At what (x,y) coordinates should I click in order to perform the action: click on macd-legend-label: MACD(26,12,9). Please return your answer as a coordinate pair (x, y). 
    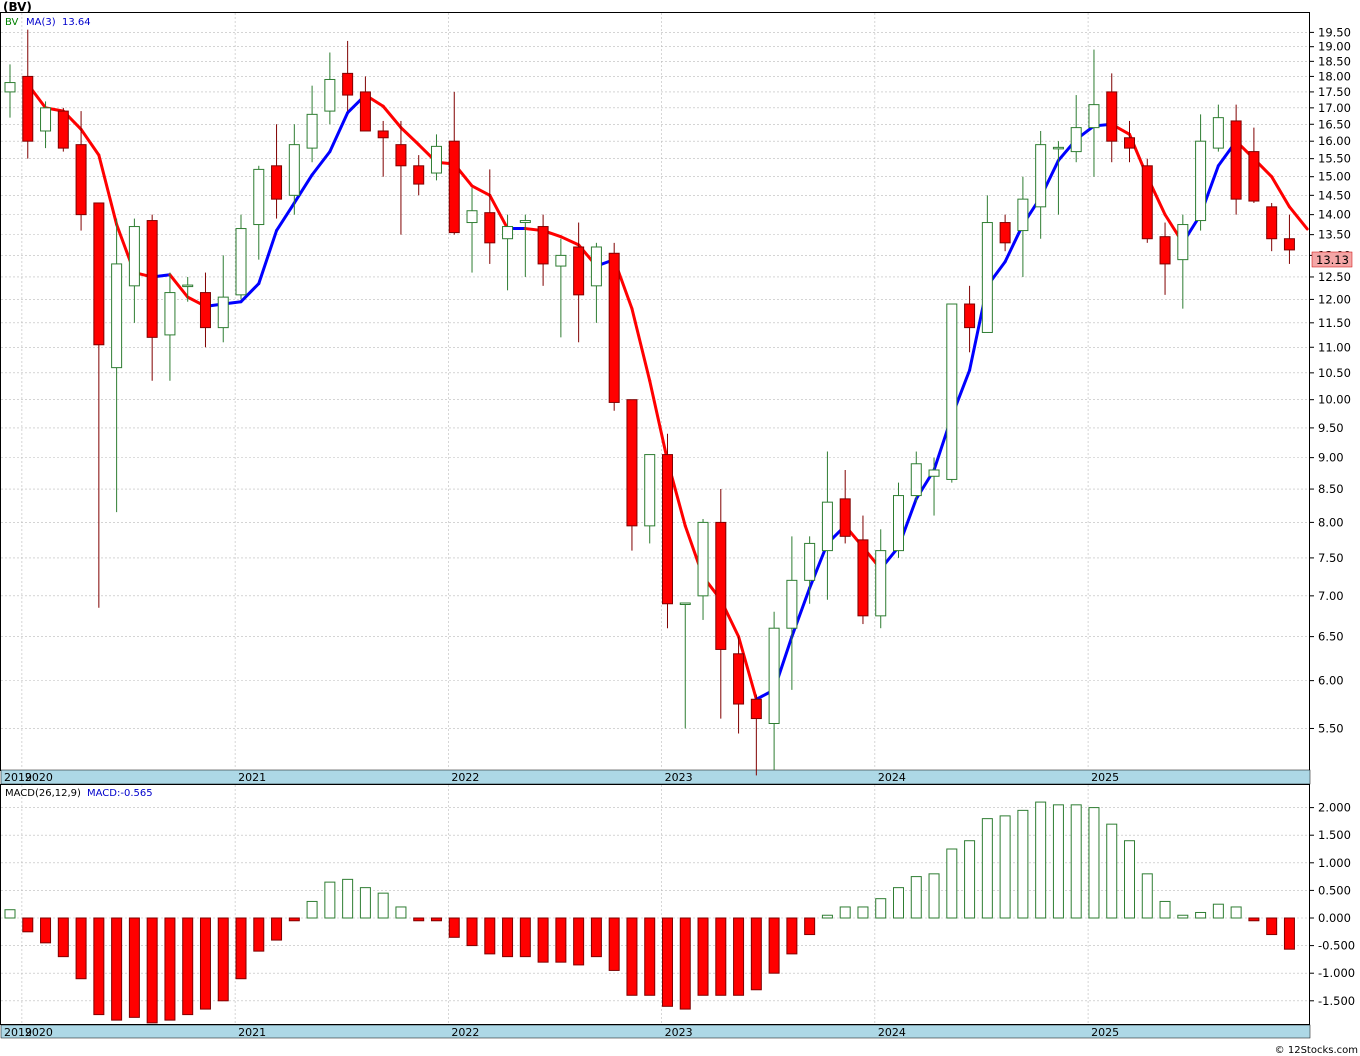
    Looking at the image, I should click on (43, 793).